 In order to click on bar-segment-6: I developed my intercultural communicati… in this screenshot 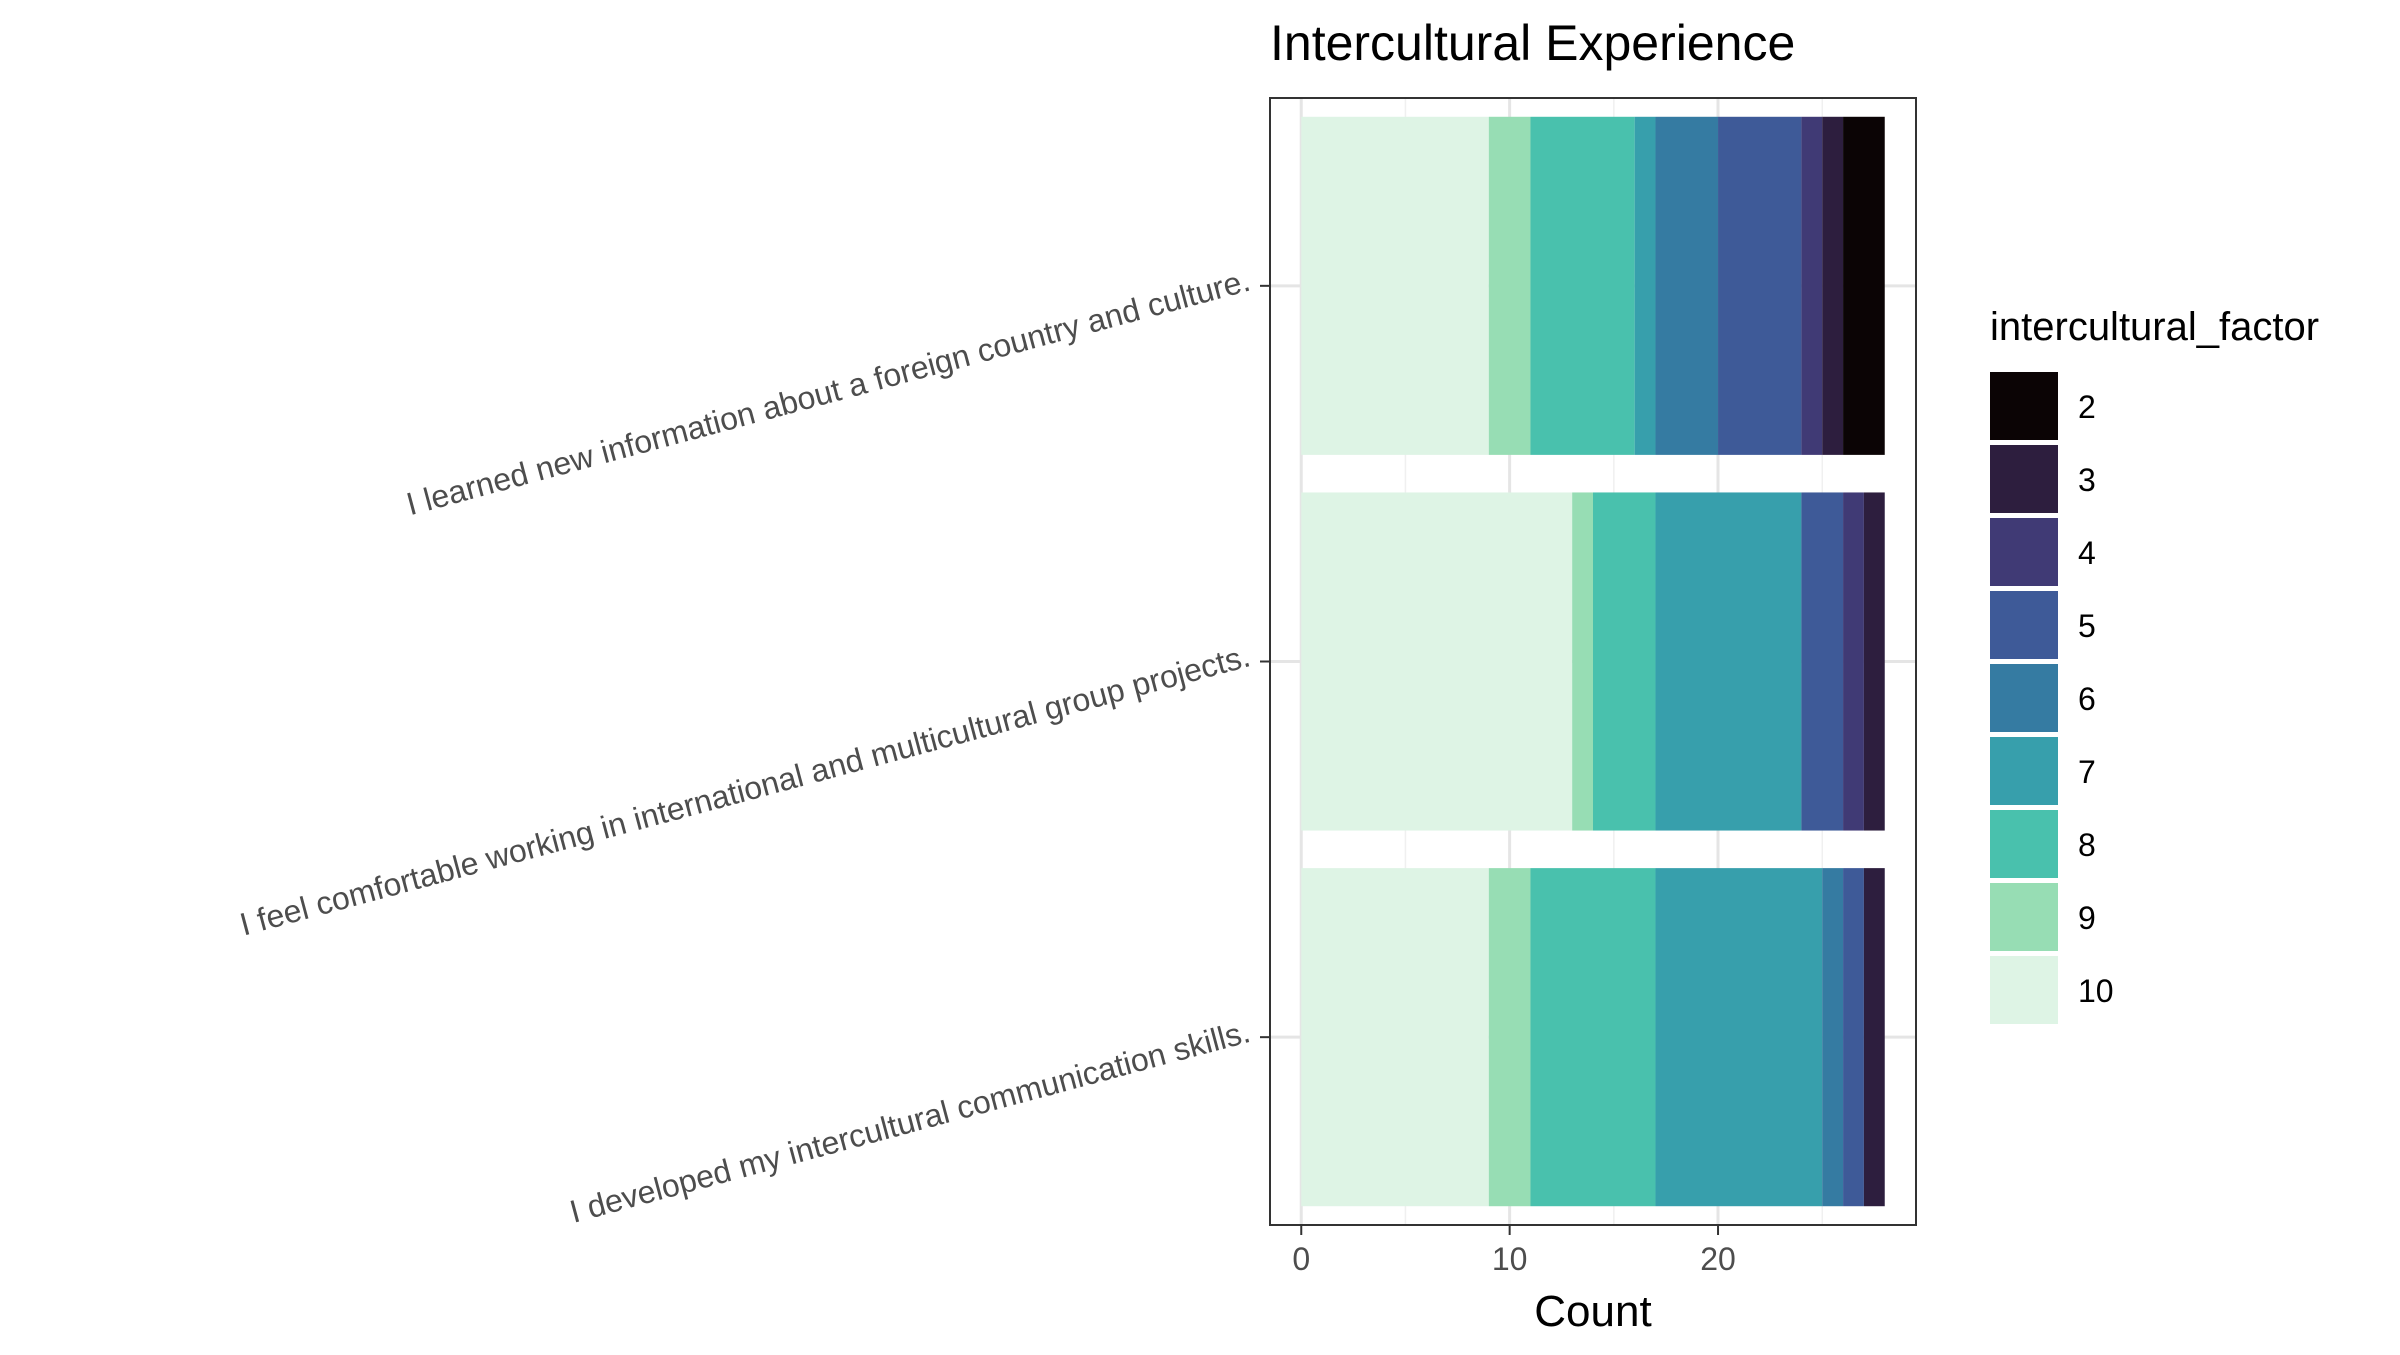, I will do `click(1833, 1037)`.